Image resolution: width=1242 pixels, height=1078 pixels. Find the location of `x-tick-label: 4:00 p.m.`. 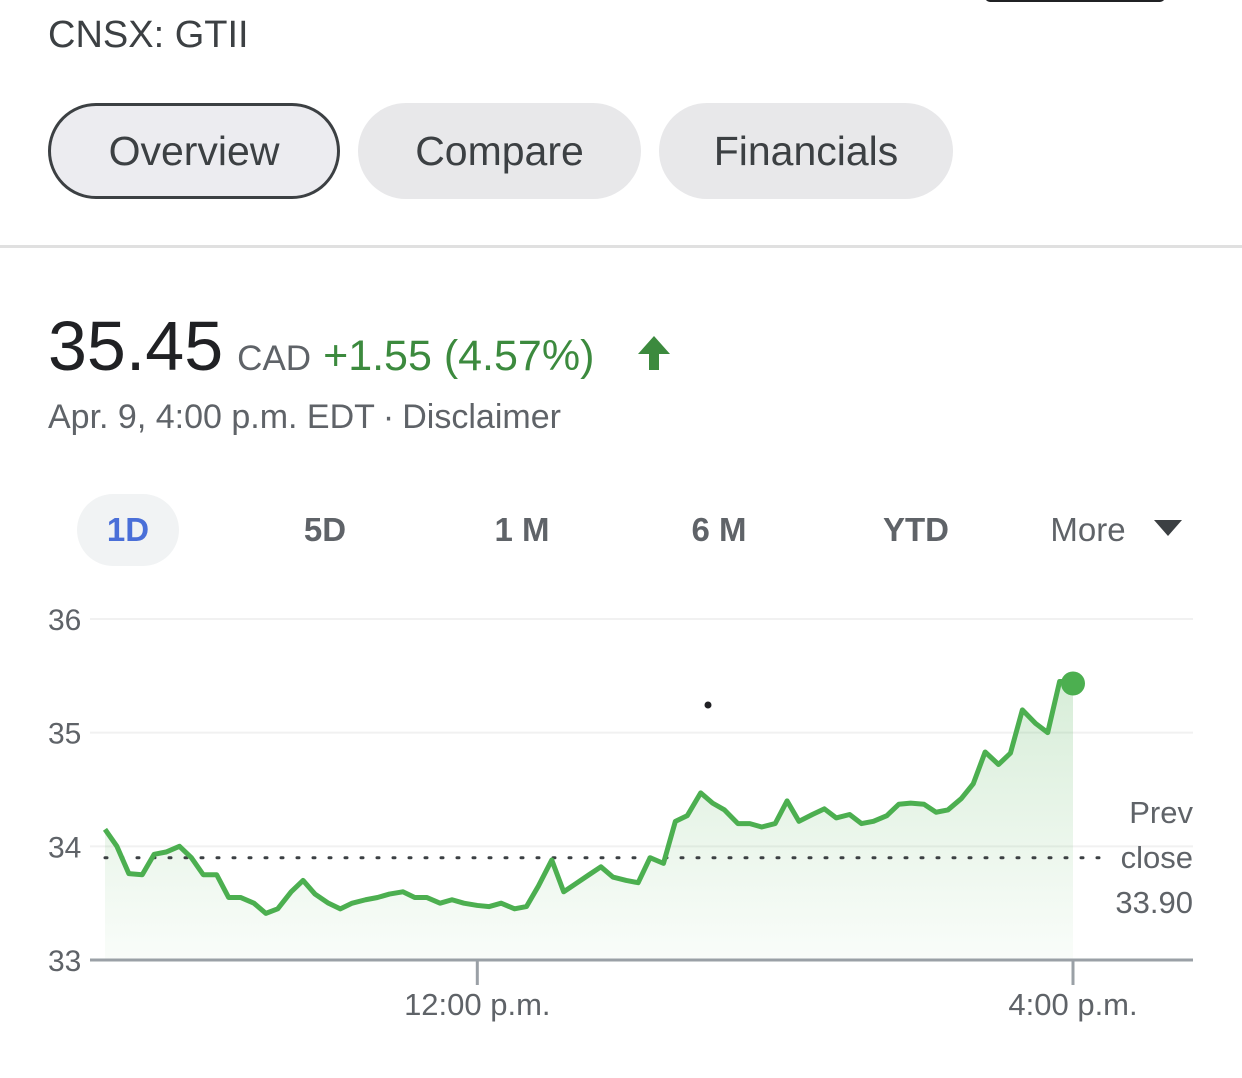

x-tick-label: 4:00 p.m. is located at coordinates (1072, 1004).